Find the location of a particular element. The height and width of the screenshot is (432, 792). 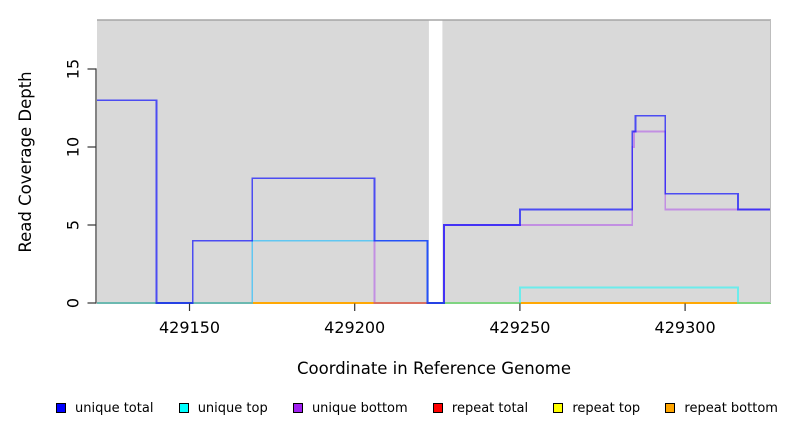

legend-label: unique bottom is located at coordinates (359, 408).